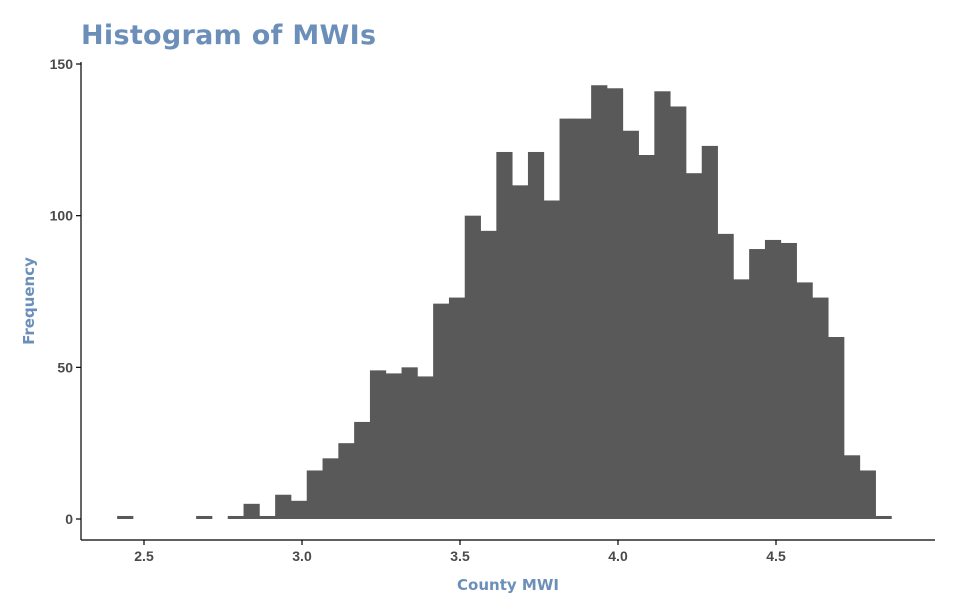  What do you see at coordinates (65, 291) in the screenshot?
I see `y-axis-ticks: 0 50 100 150` at bounding box center [65, 291].